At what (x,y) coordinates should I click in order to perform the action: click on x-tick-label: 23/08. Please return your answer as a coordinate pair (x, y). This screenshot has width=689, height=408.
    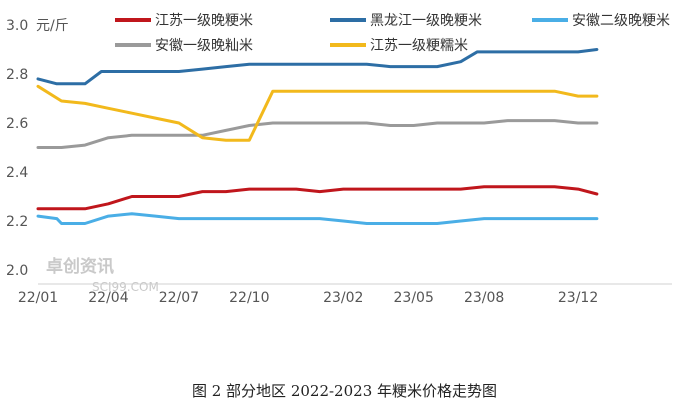
    Looking at the image, I should click on (484, 298).